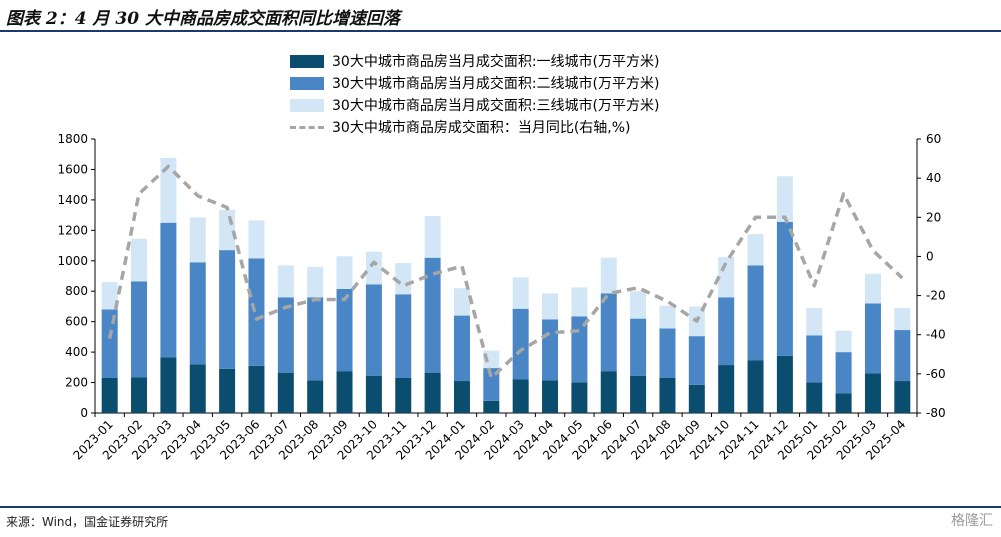 The width and height of the screenshot is (1001, 537). I want to click on right-tick-label: -60, so click(936, 374).